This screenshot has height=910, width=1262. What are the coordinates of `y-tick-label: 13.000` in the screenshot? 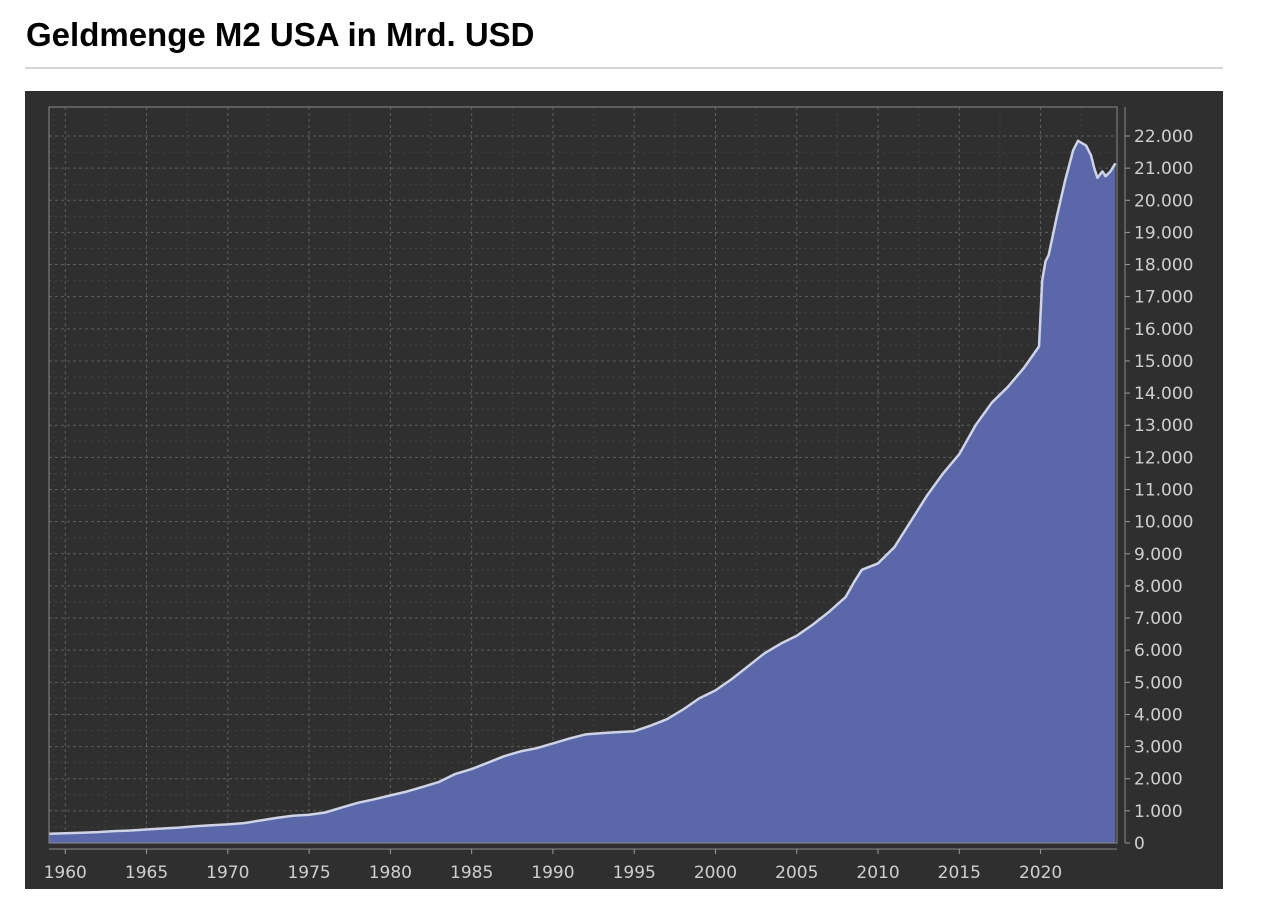 It's located at (1163, 426).